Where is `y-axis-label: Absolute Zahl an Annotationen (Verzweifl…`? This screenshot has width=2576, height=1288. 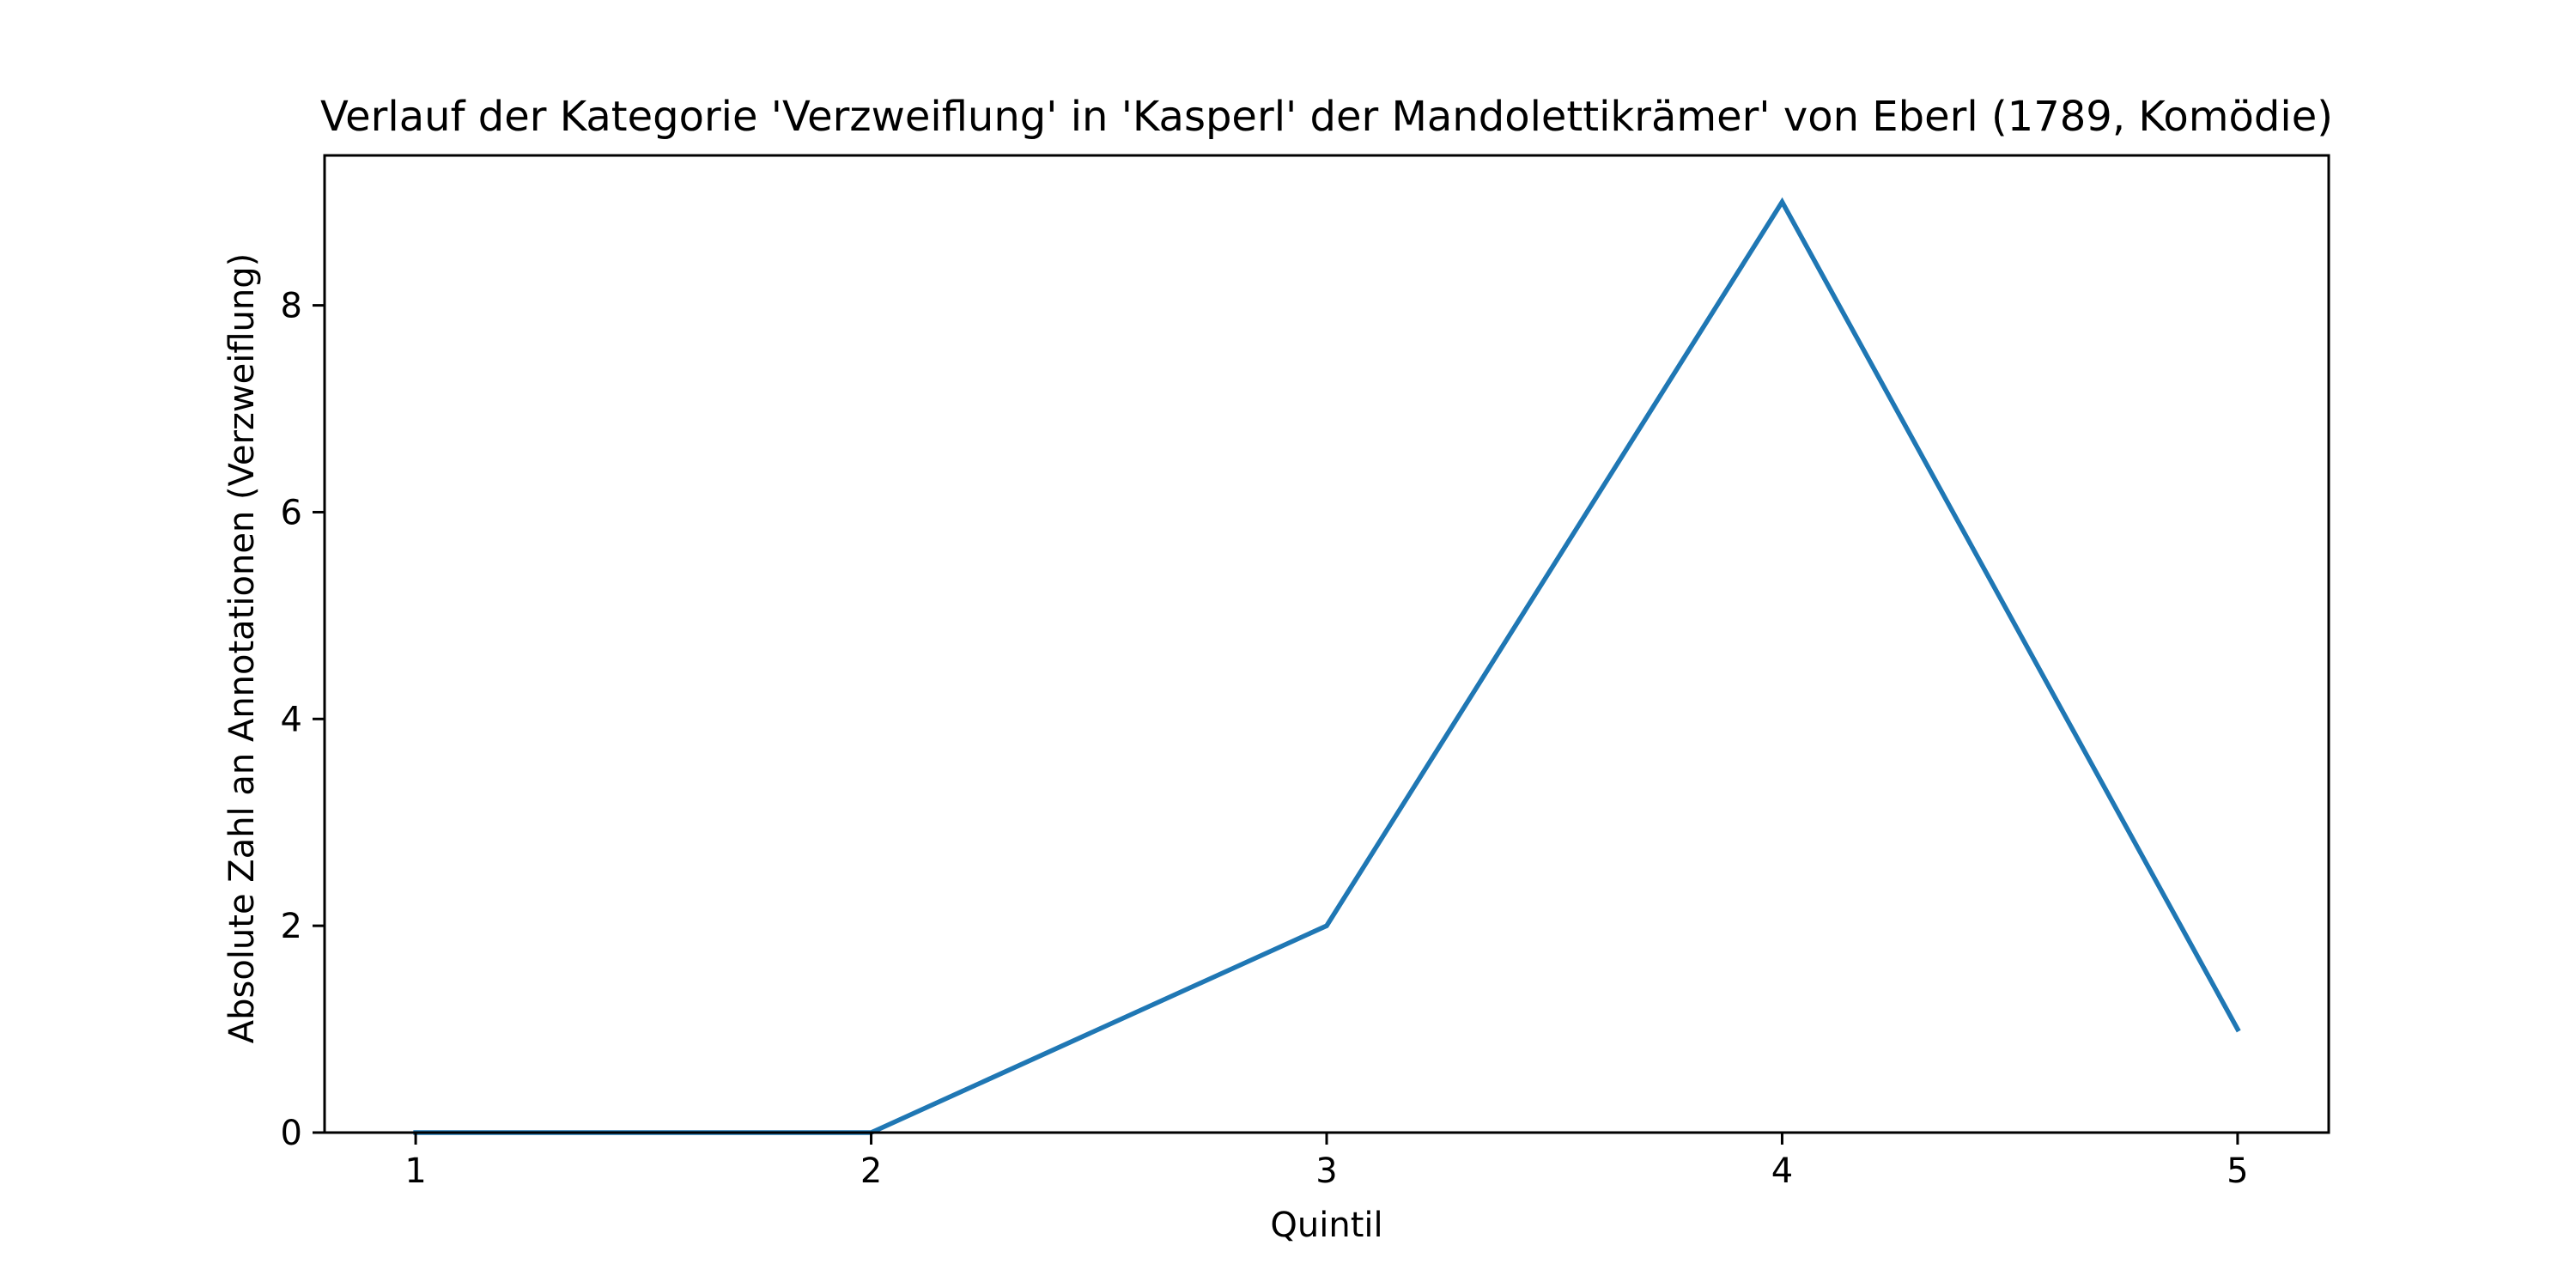
y-axis-label: Absolute Zahl an Annotationen (Verzweifl… is located at coordinates (242, 649).